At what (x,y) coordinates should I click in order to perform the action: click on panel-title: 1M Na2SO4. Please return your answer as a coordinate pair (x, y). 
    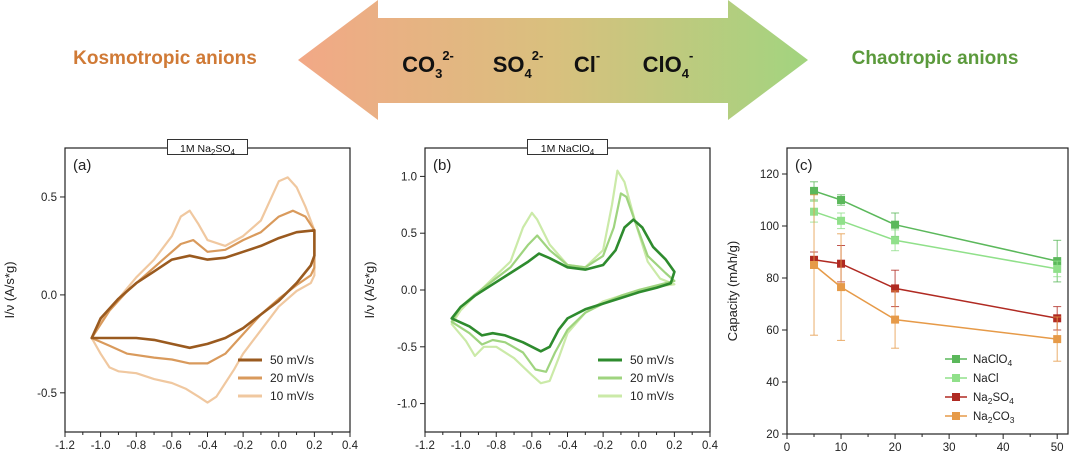
    Looking at the image, I should click on (208, 150).